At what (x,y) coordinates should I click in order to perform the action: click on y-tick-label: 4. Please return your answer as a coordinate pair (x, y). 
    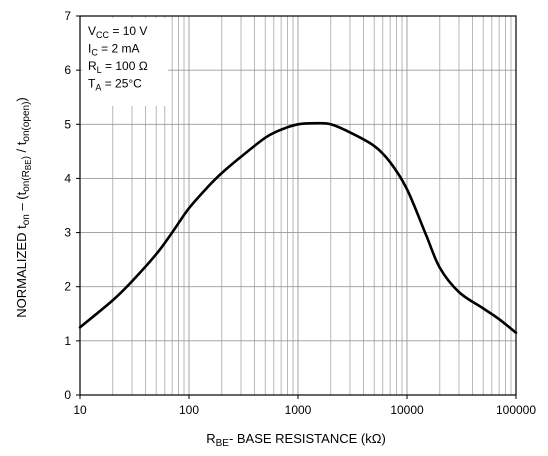
    Looking at the image, I should click on (67, 178).